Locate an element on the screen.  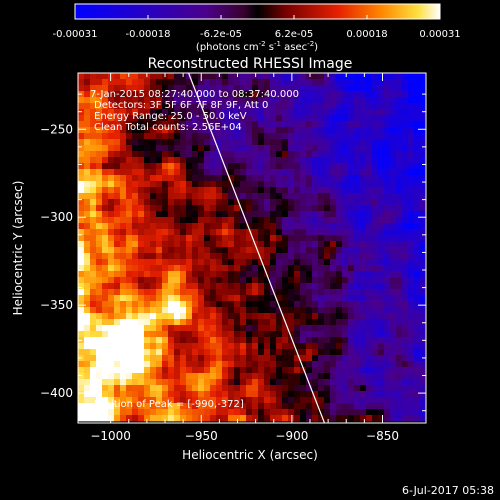
x-tick-label: −850 is located at coordinates (382, 436).